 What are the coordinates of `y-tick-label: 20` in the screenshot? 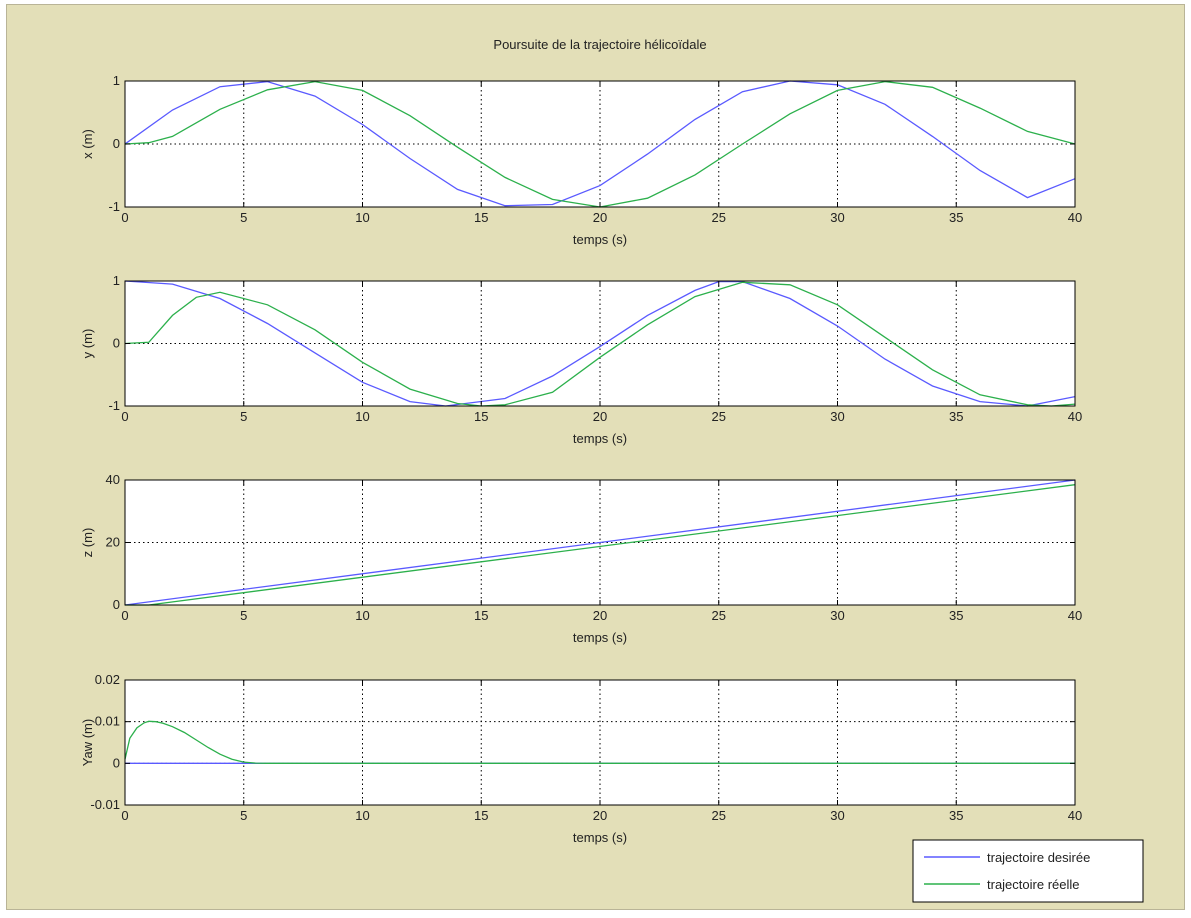 It's located at (113, 542).